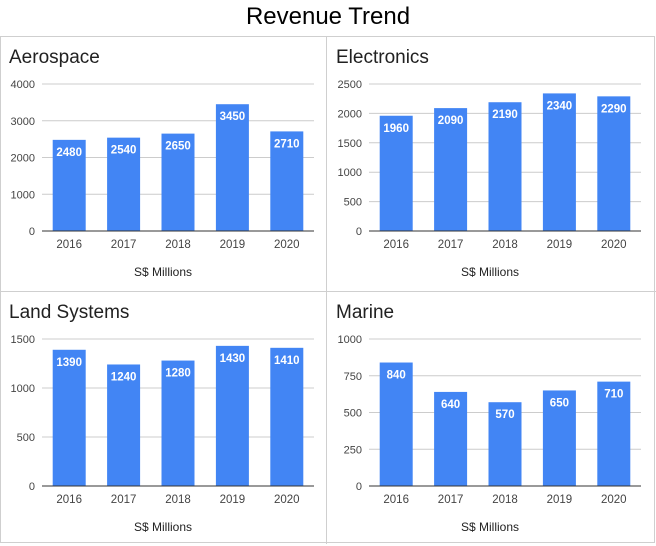 This screenshot has height=546, width=656. What do you see at coordinates (233, 117) in the screenshot?
I see `bar-value-label: 3450` at bounding box center [233, 117].